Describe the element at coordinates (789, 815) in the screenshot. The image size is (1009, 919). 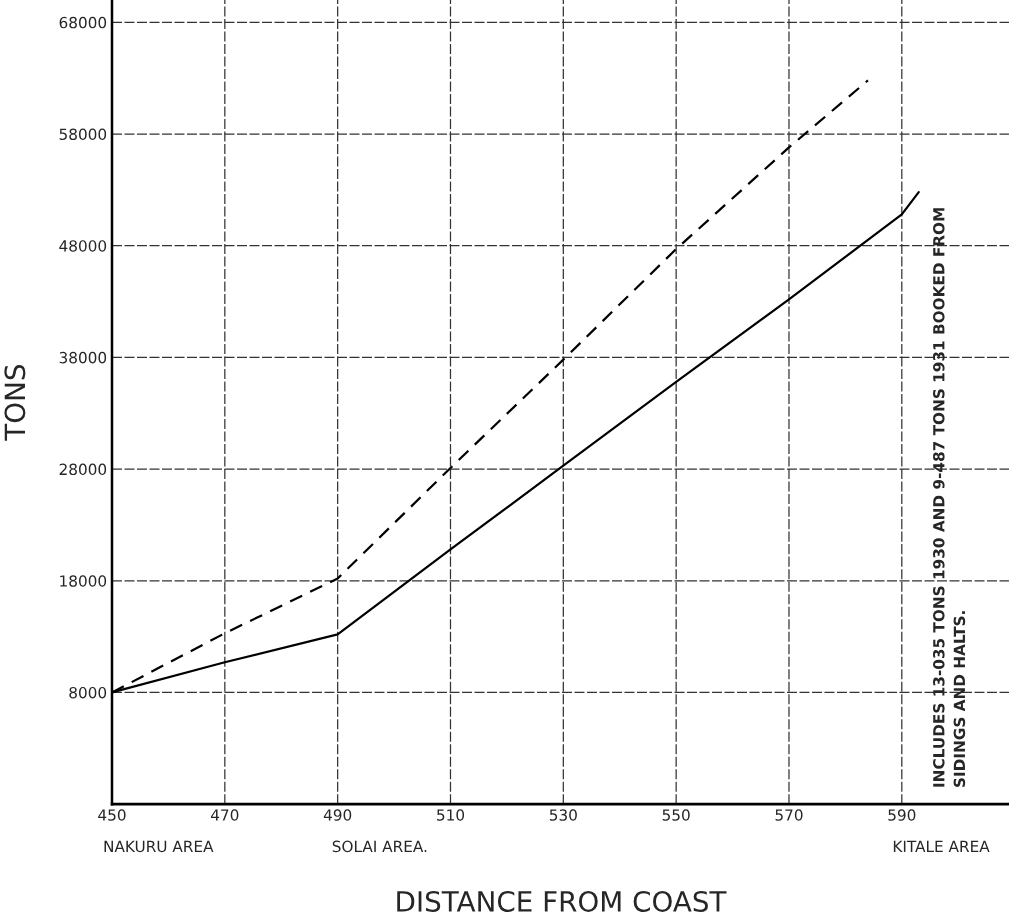
I see `x-tick-label: 570` at that location.